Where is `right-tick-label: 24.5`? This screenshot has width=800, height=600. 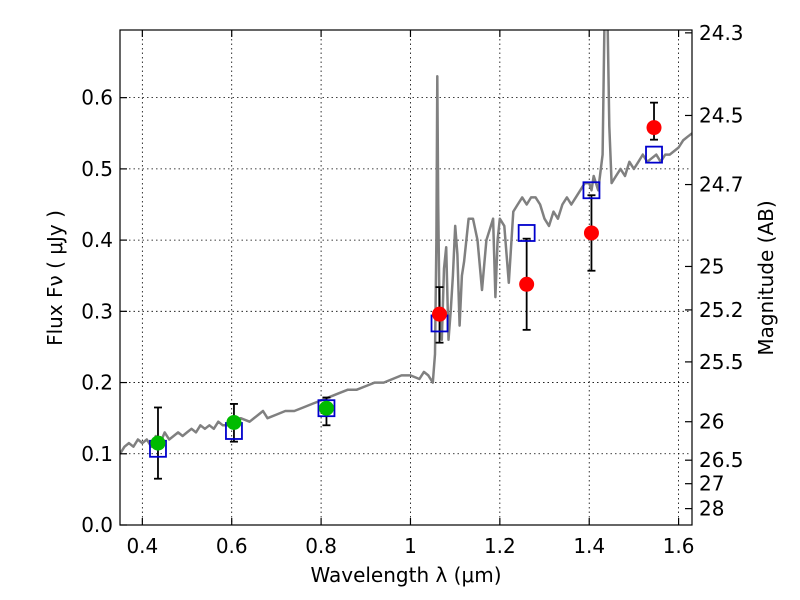
right-tick-label: 24.5 is located at coordinates (721, 115).